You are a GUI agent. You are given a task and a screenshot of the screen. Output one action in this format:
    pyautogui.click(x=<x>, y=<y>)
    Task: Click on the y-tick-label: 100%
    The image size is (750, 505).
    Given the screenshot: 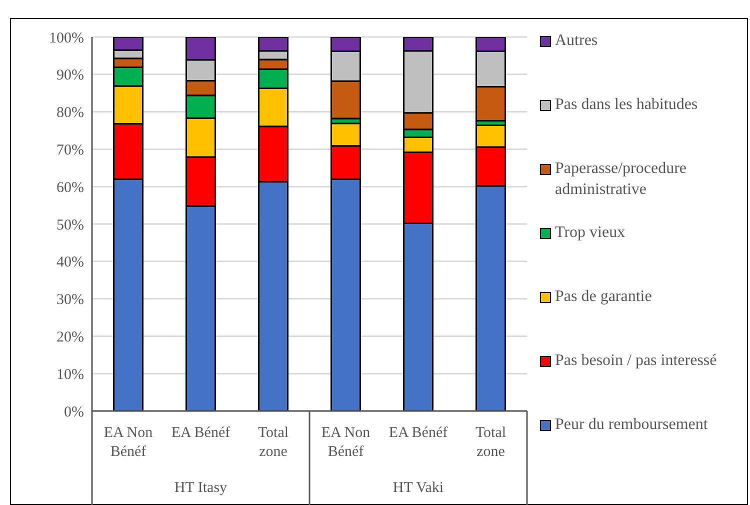 What is the action you would take?
    pyautogui.click(x=66, y=38)
    